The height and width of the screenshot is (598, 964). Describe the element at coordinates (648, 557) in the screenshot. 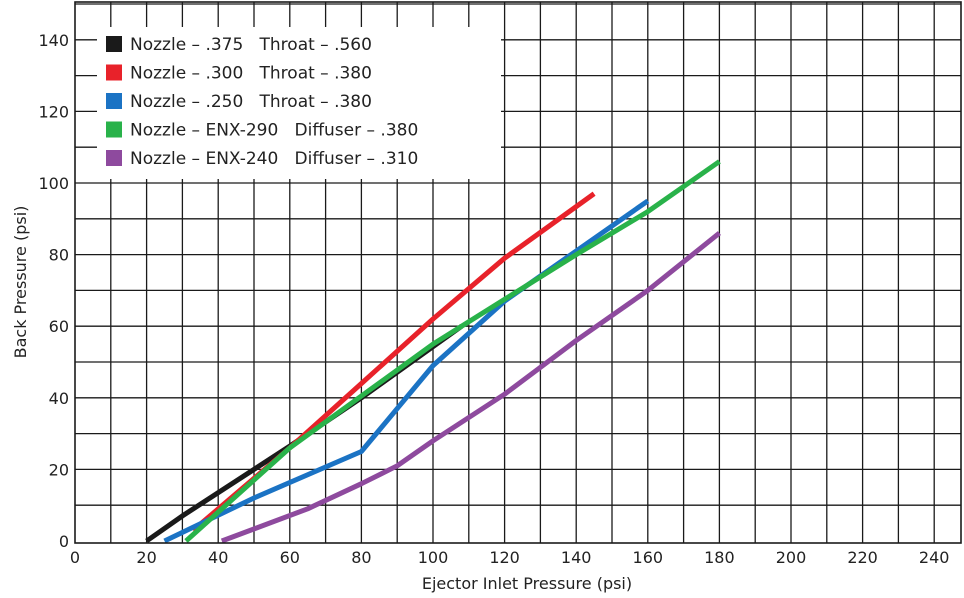

I see `x-tick-label: 160` at that location.